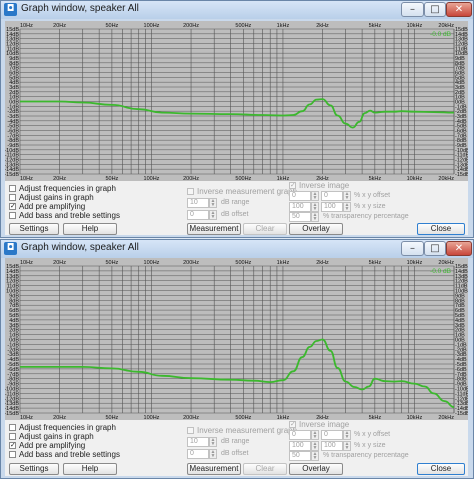 The height and width of the screenshot is (479, 474). What do you see at coordinates (12, 292) in the screenshot?
I see `y-tick-label-left: 10dB` at bounding box center [12, 292].